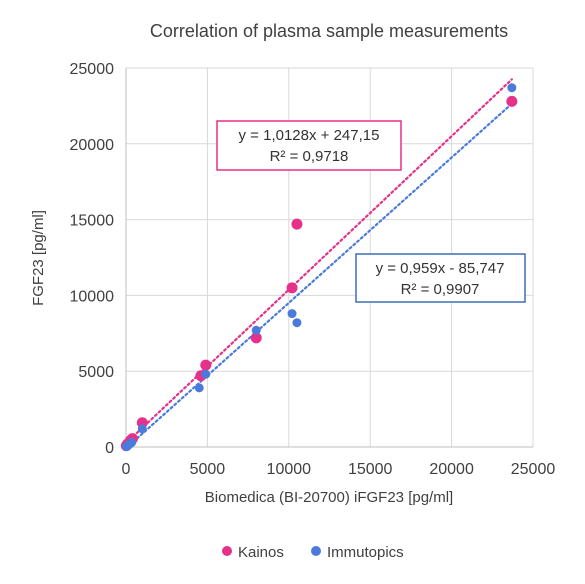 Image resolution: width=585 pixels, height=584 pixels. What do you see at coordinates (533, 469) in the screenshot?
I see `x-tick-label: 25000` at bounding box center [533, 469].